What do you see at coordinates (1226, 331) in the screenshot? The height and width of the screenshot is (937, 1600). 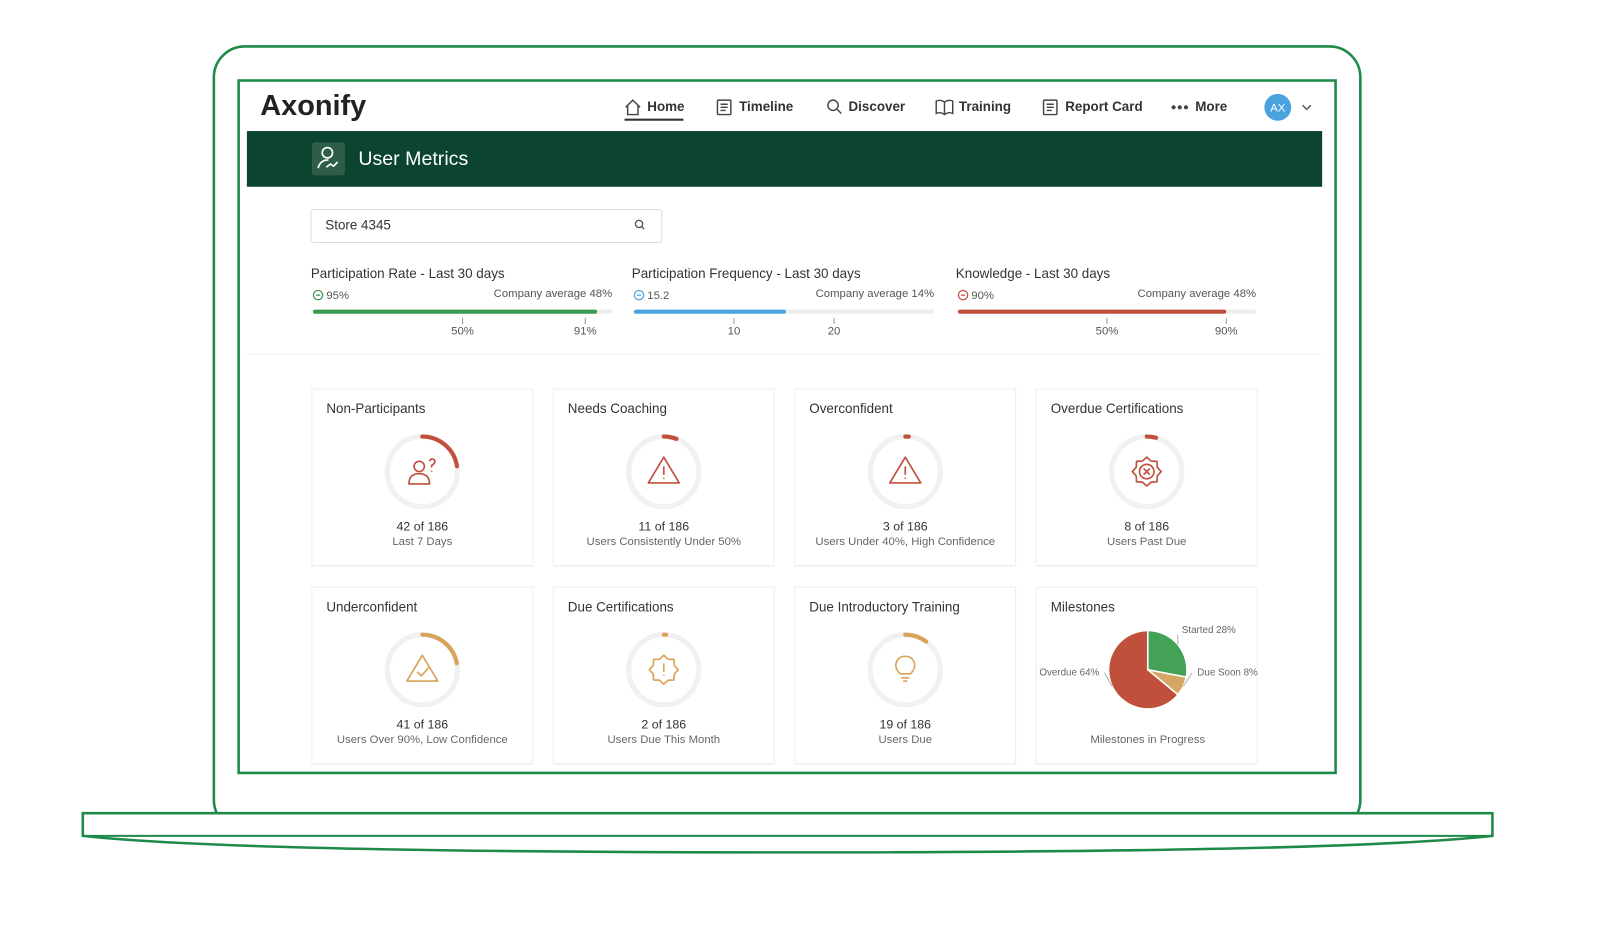 I see `metric-tick-label: 90%` at bounding box center [1226, 331].